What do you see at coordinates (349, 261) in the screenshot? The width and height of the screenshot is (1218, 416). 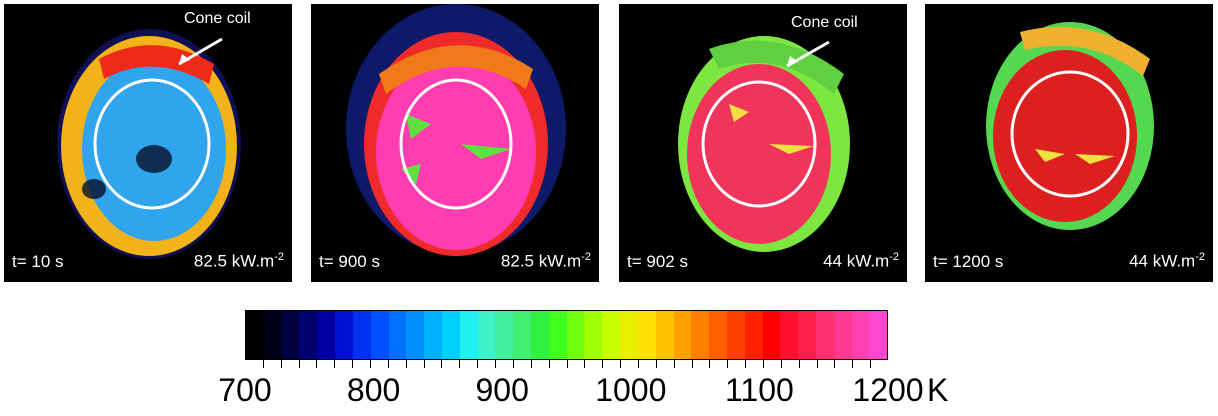 I see `time-label-2: t= 900 s` at bounding box center [349, 261].